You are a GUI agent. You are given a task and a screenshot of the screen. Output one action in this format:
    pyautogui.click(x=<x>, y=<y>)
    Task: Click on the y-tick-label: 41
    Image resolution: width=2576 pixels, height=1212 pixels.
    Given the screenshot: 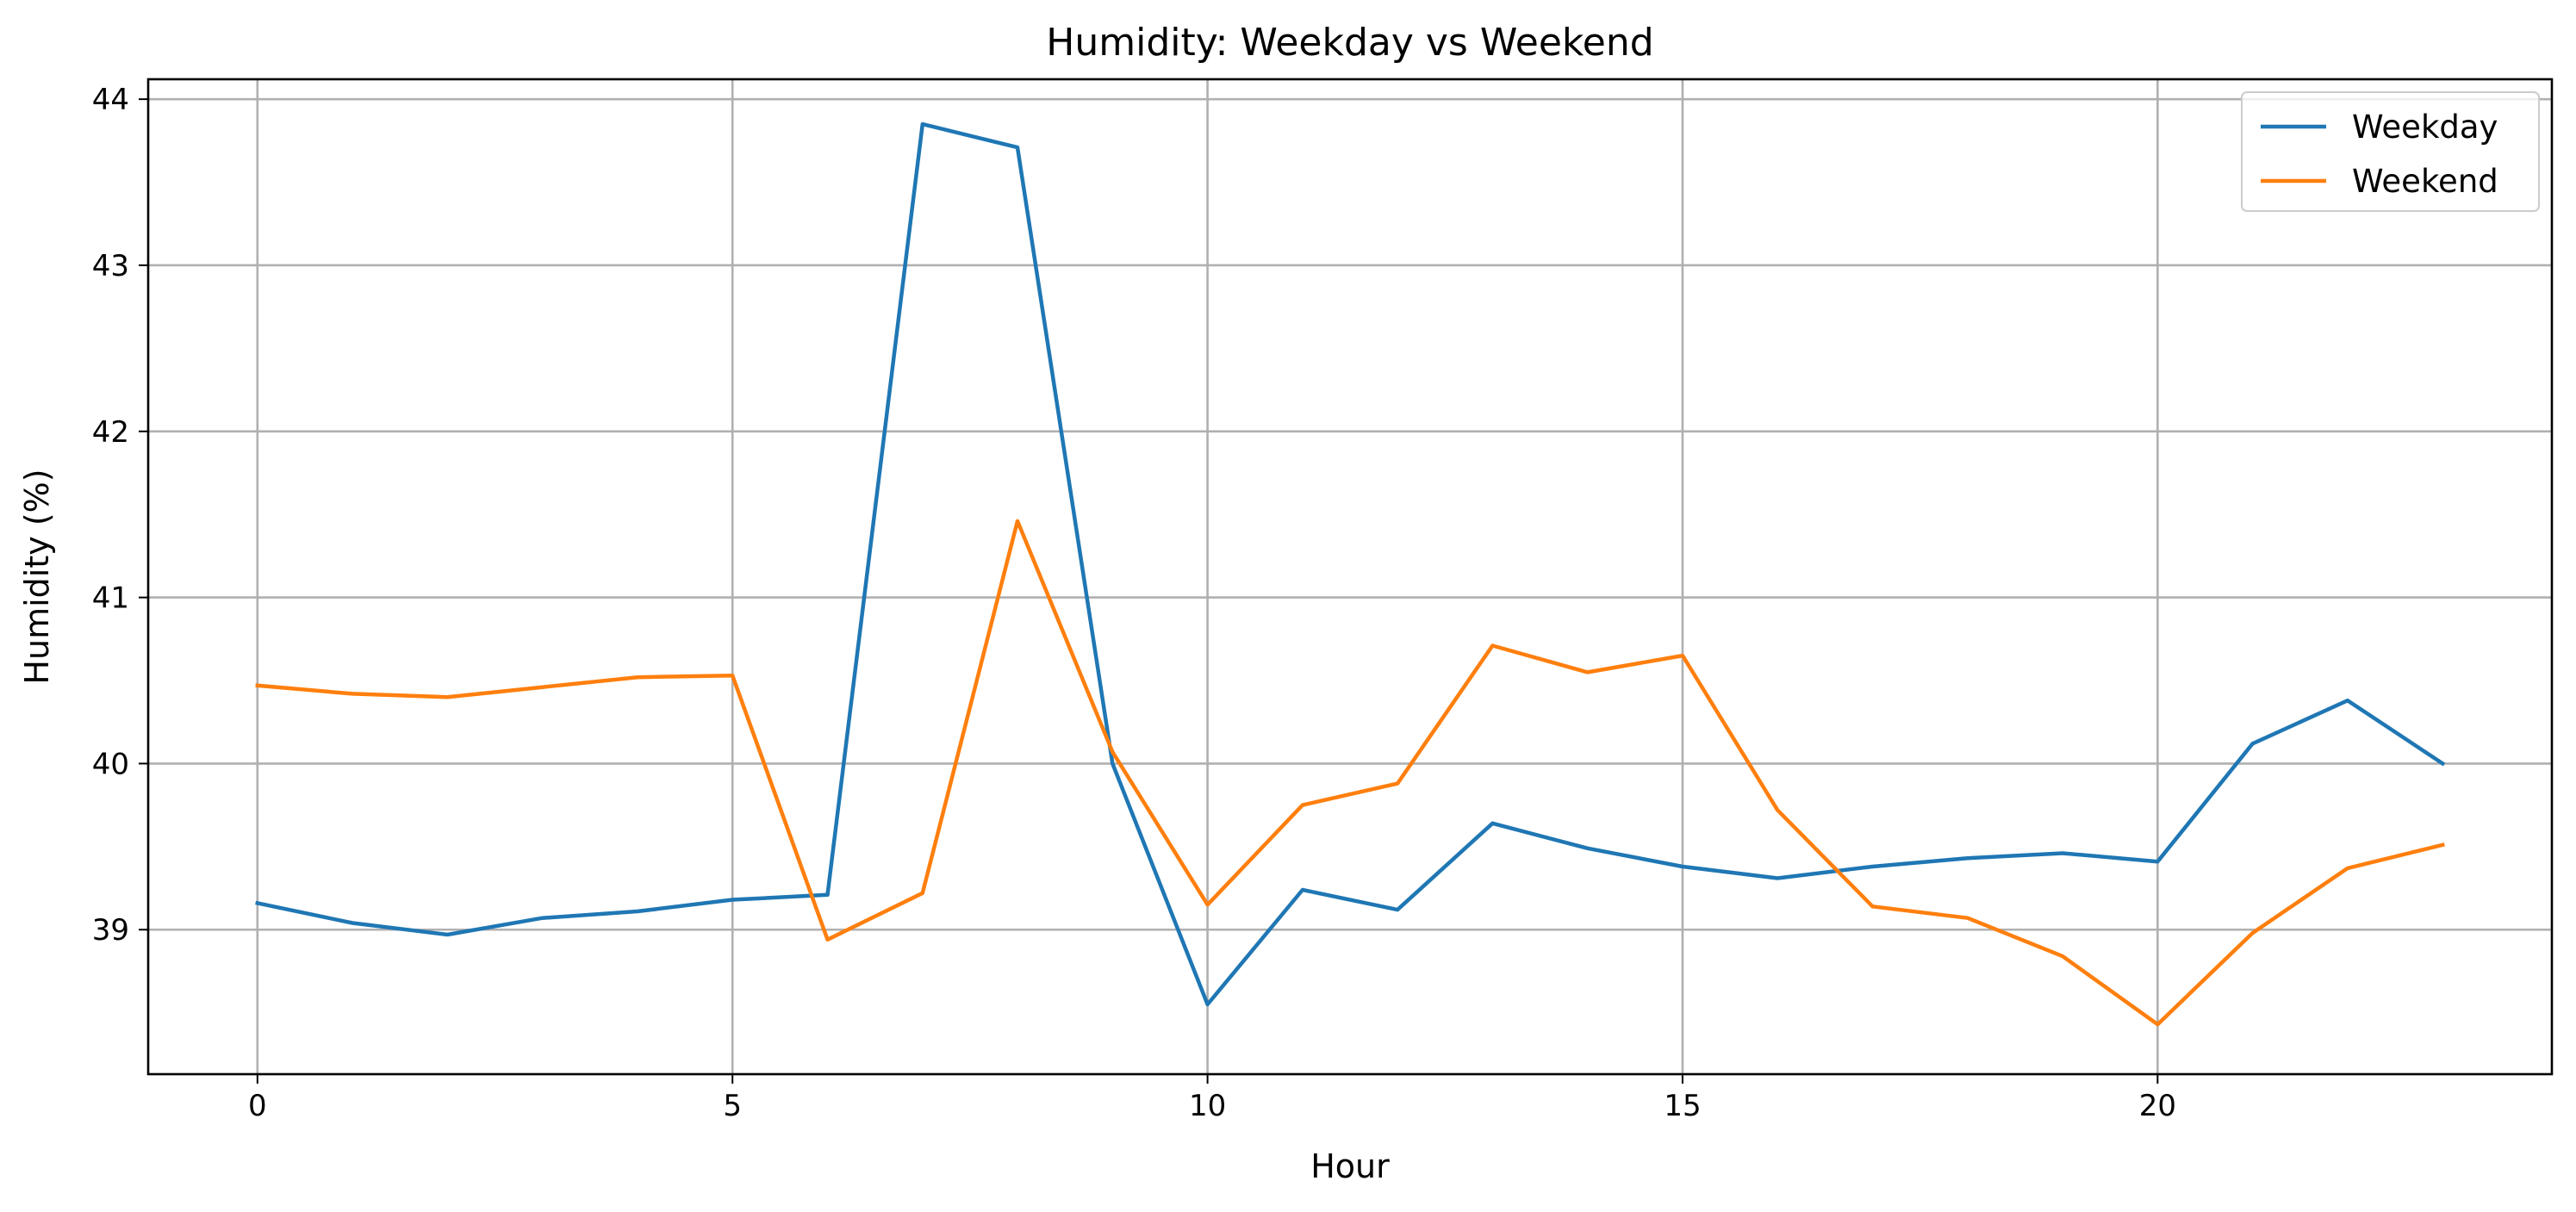 What is the action you would take?
    pyautogui.click(x=111, y=598)
    